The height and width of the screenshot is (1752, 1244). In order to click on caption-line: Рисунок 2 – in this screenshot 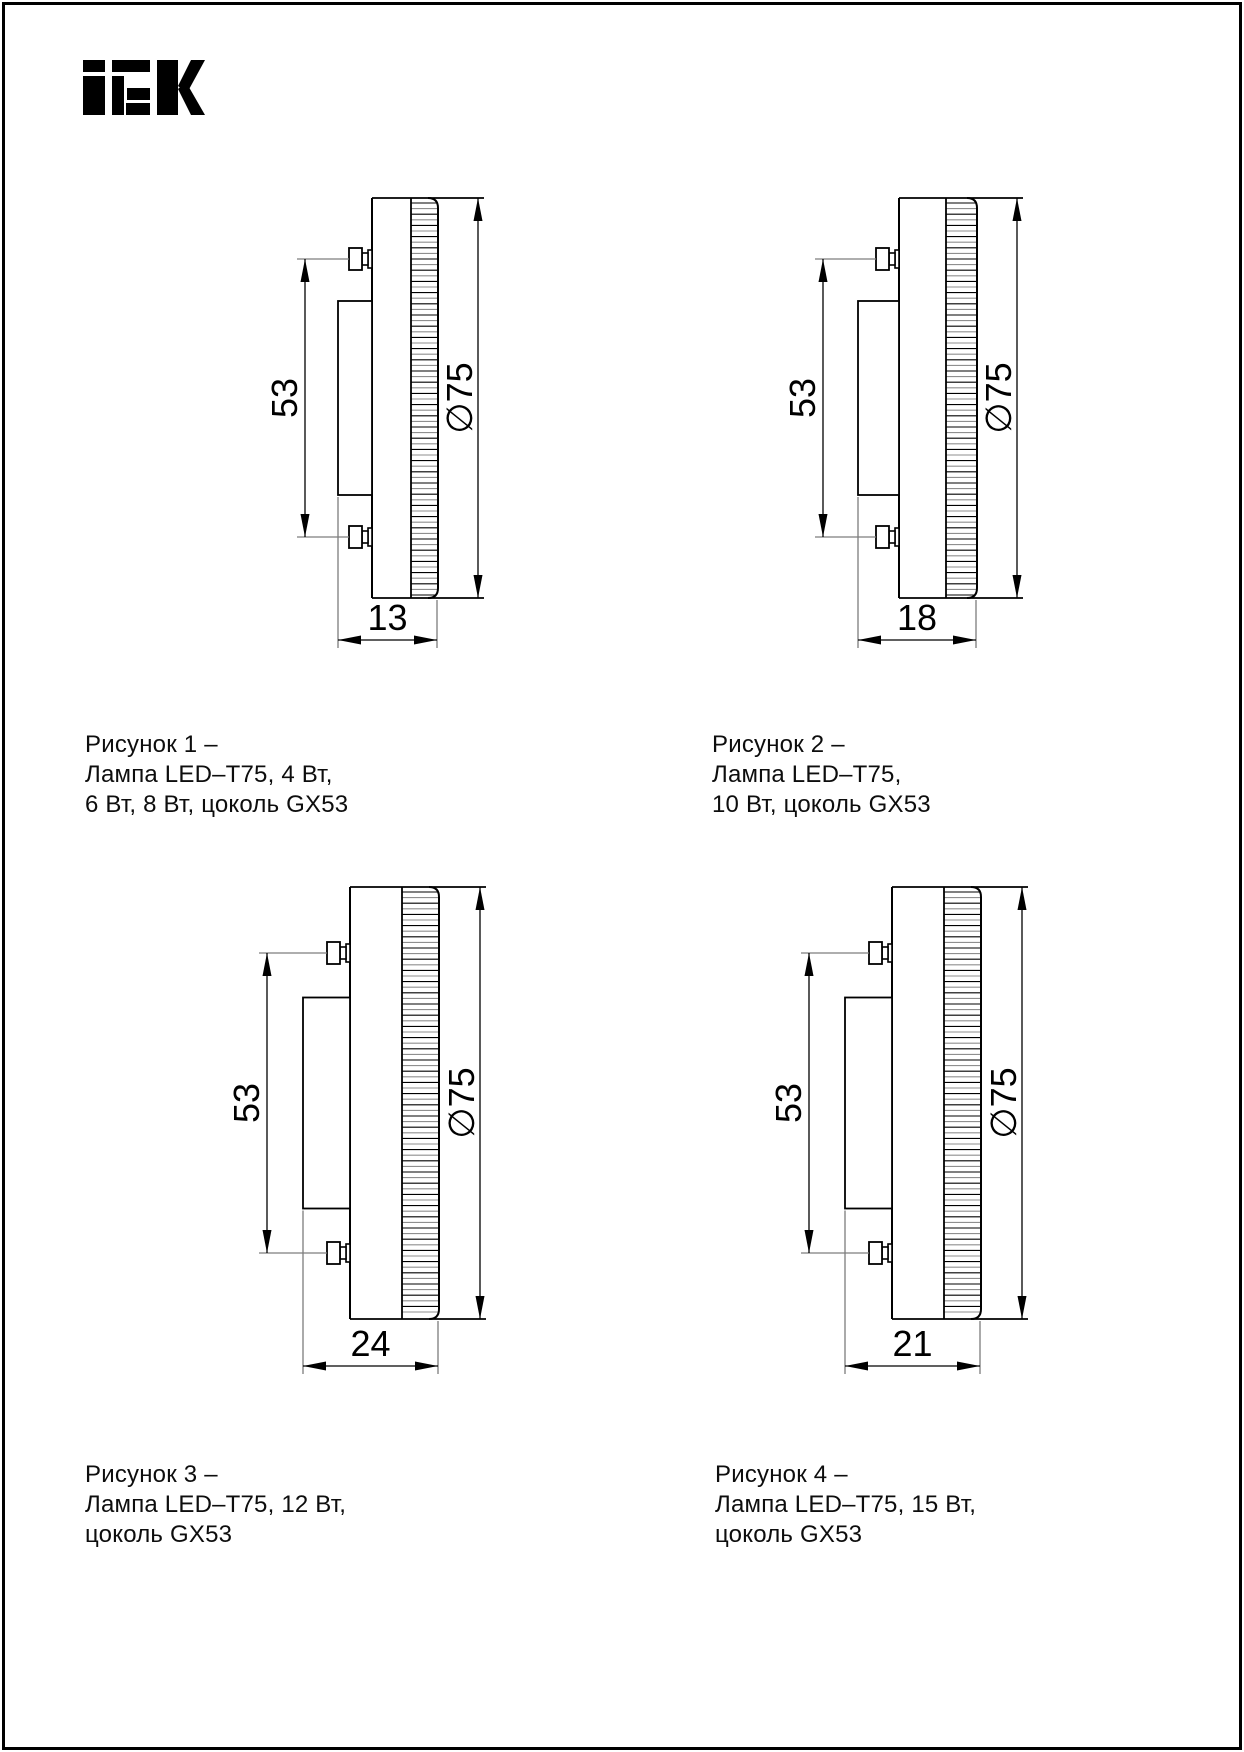, I will do `click(778, 744)`.